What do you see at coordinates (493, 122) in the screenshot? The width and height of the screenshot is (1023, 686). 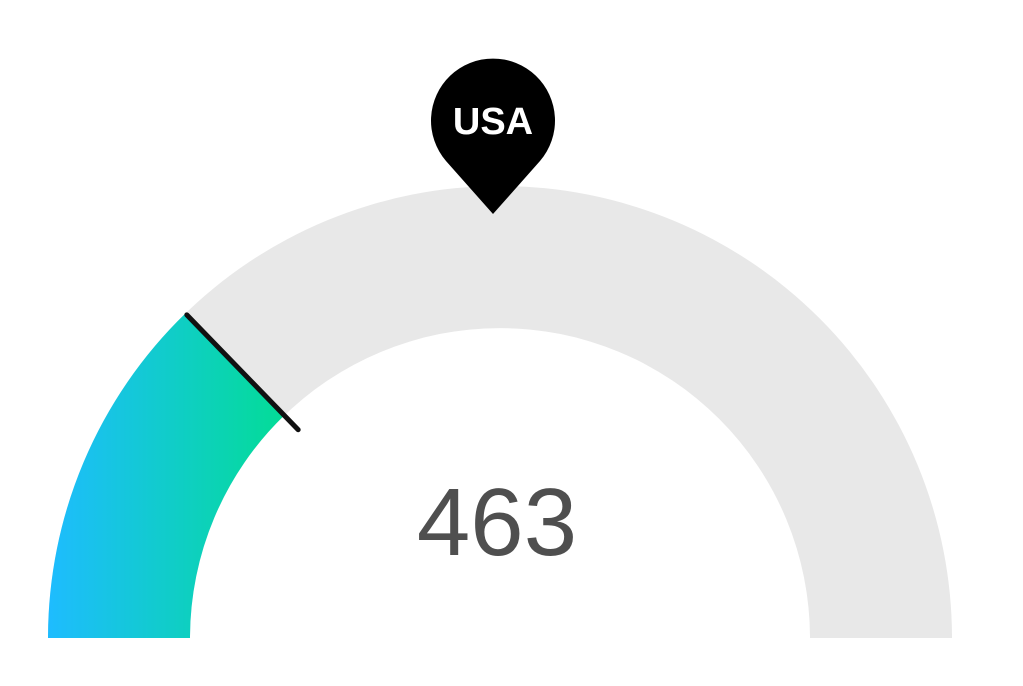 I see `marker-label: USA` at bounding box center [493, 122].